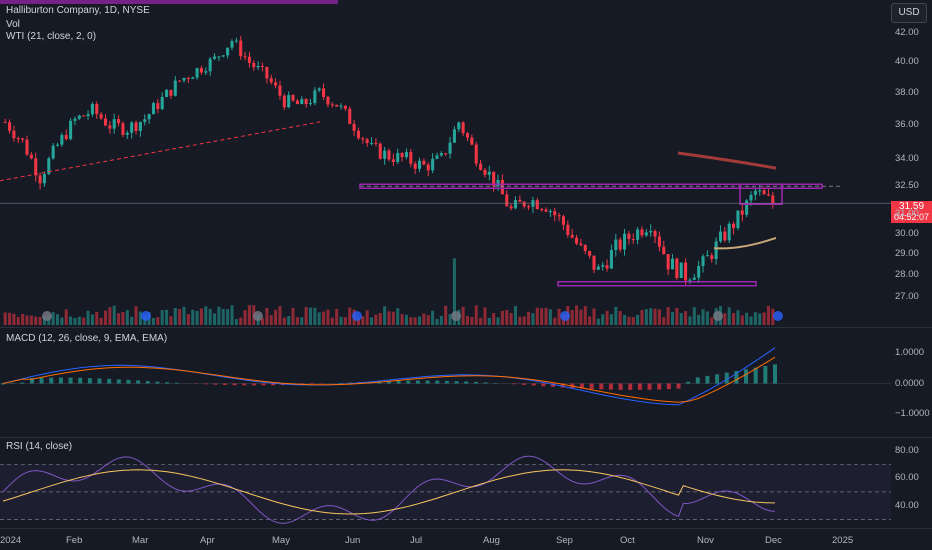  Describe the element at coordinates (910, 352) in the screenshot. I see `macd-axis-tick: 1.0000` at that location.